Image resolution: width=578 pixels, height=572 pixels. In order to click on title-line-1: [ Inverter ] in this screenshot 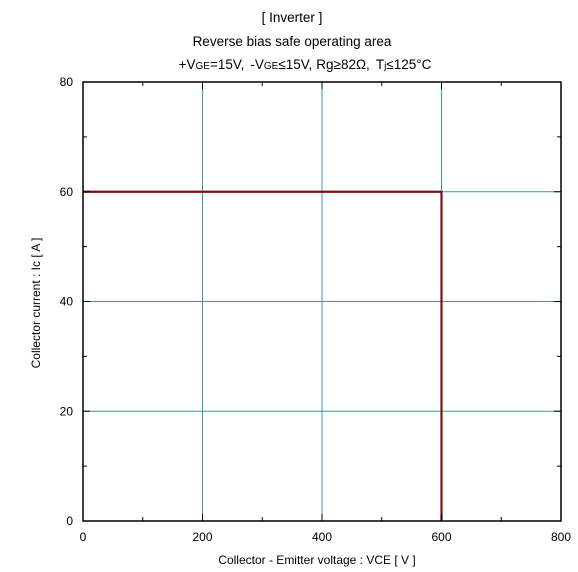, I will do `click(292, 17)`.